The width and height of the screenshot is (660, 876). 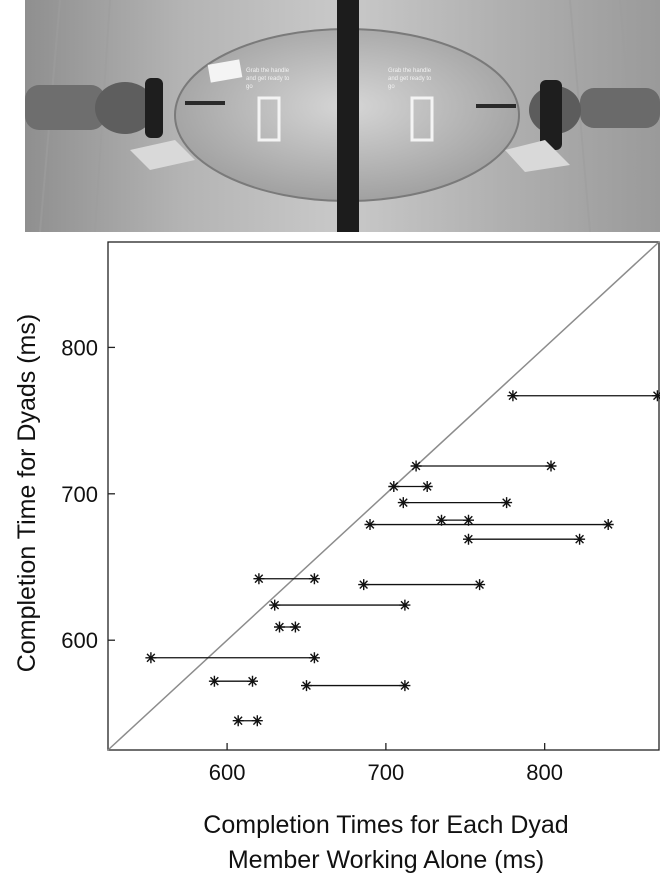 What do you see at coordinates (410, 71) in the screenshot?
I see `right-screen-line-1: Grab the handle` at bounding box center [410, 71].